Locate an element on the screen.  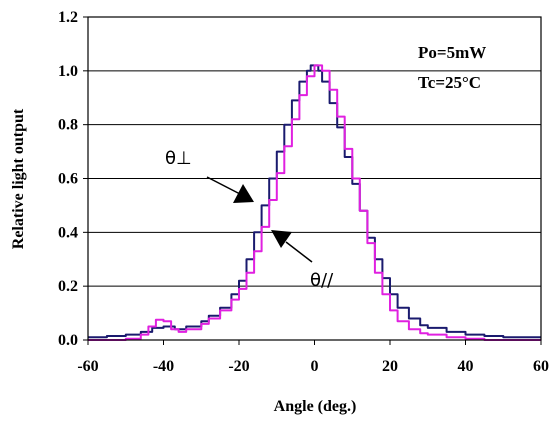
x-tick-label: -40 is located at coordinates (163, 366).